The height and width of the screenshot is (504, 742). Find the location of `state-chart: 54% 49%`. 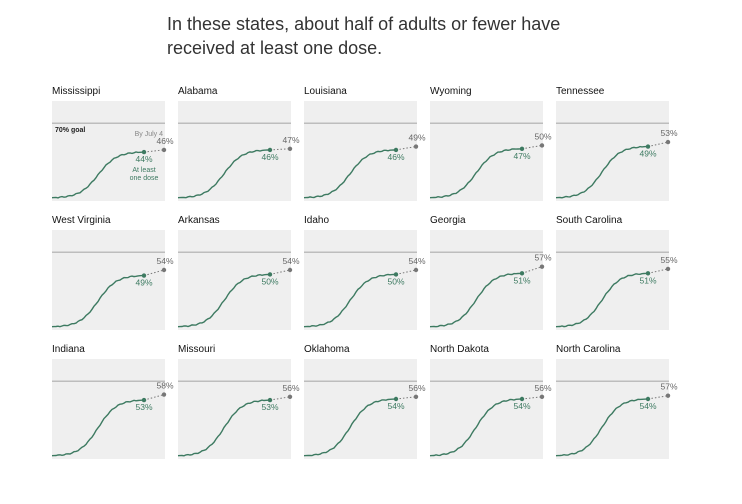

state-chart: 54% 49% is located at coordinates (112, 280).